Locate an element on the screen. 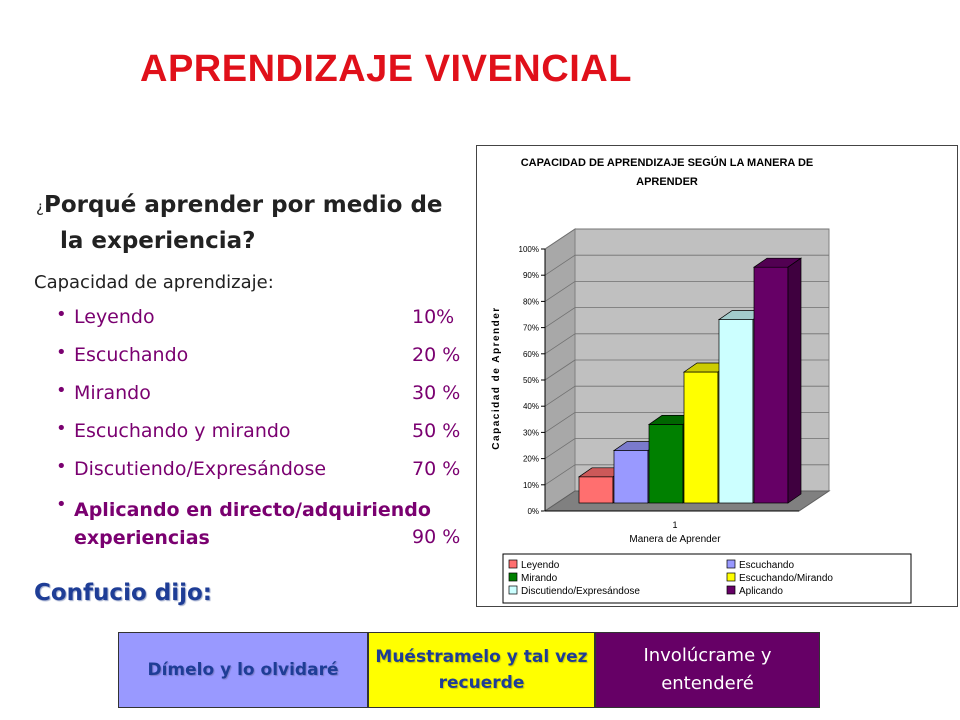  y-tick-label: 90% is located at coordinates (531, 275).